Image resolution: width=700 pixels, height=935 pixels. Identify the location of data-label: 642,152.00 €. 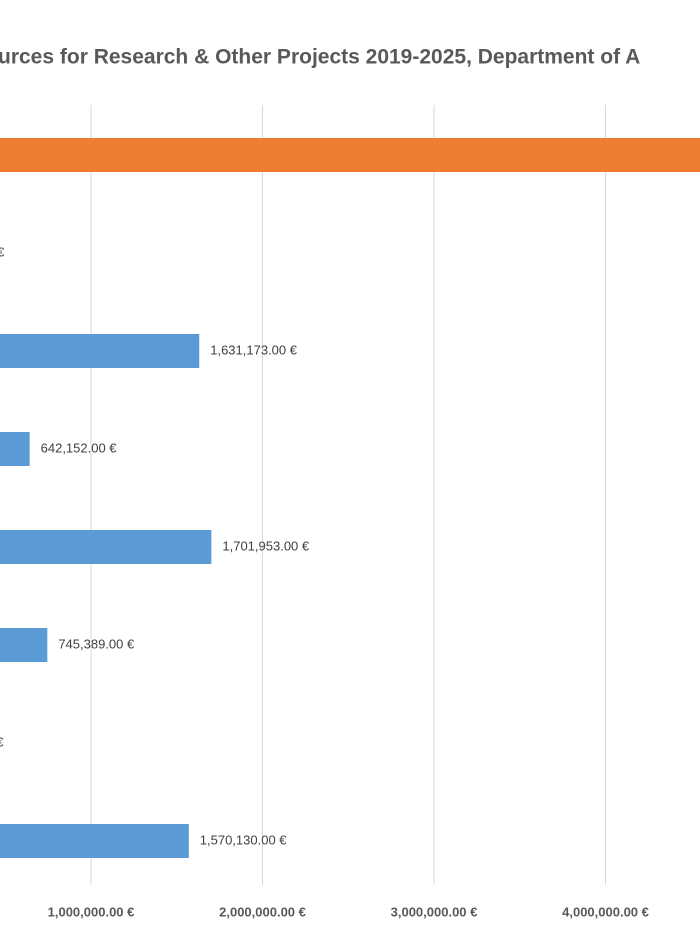
(79, 447).